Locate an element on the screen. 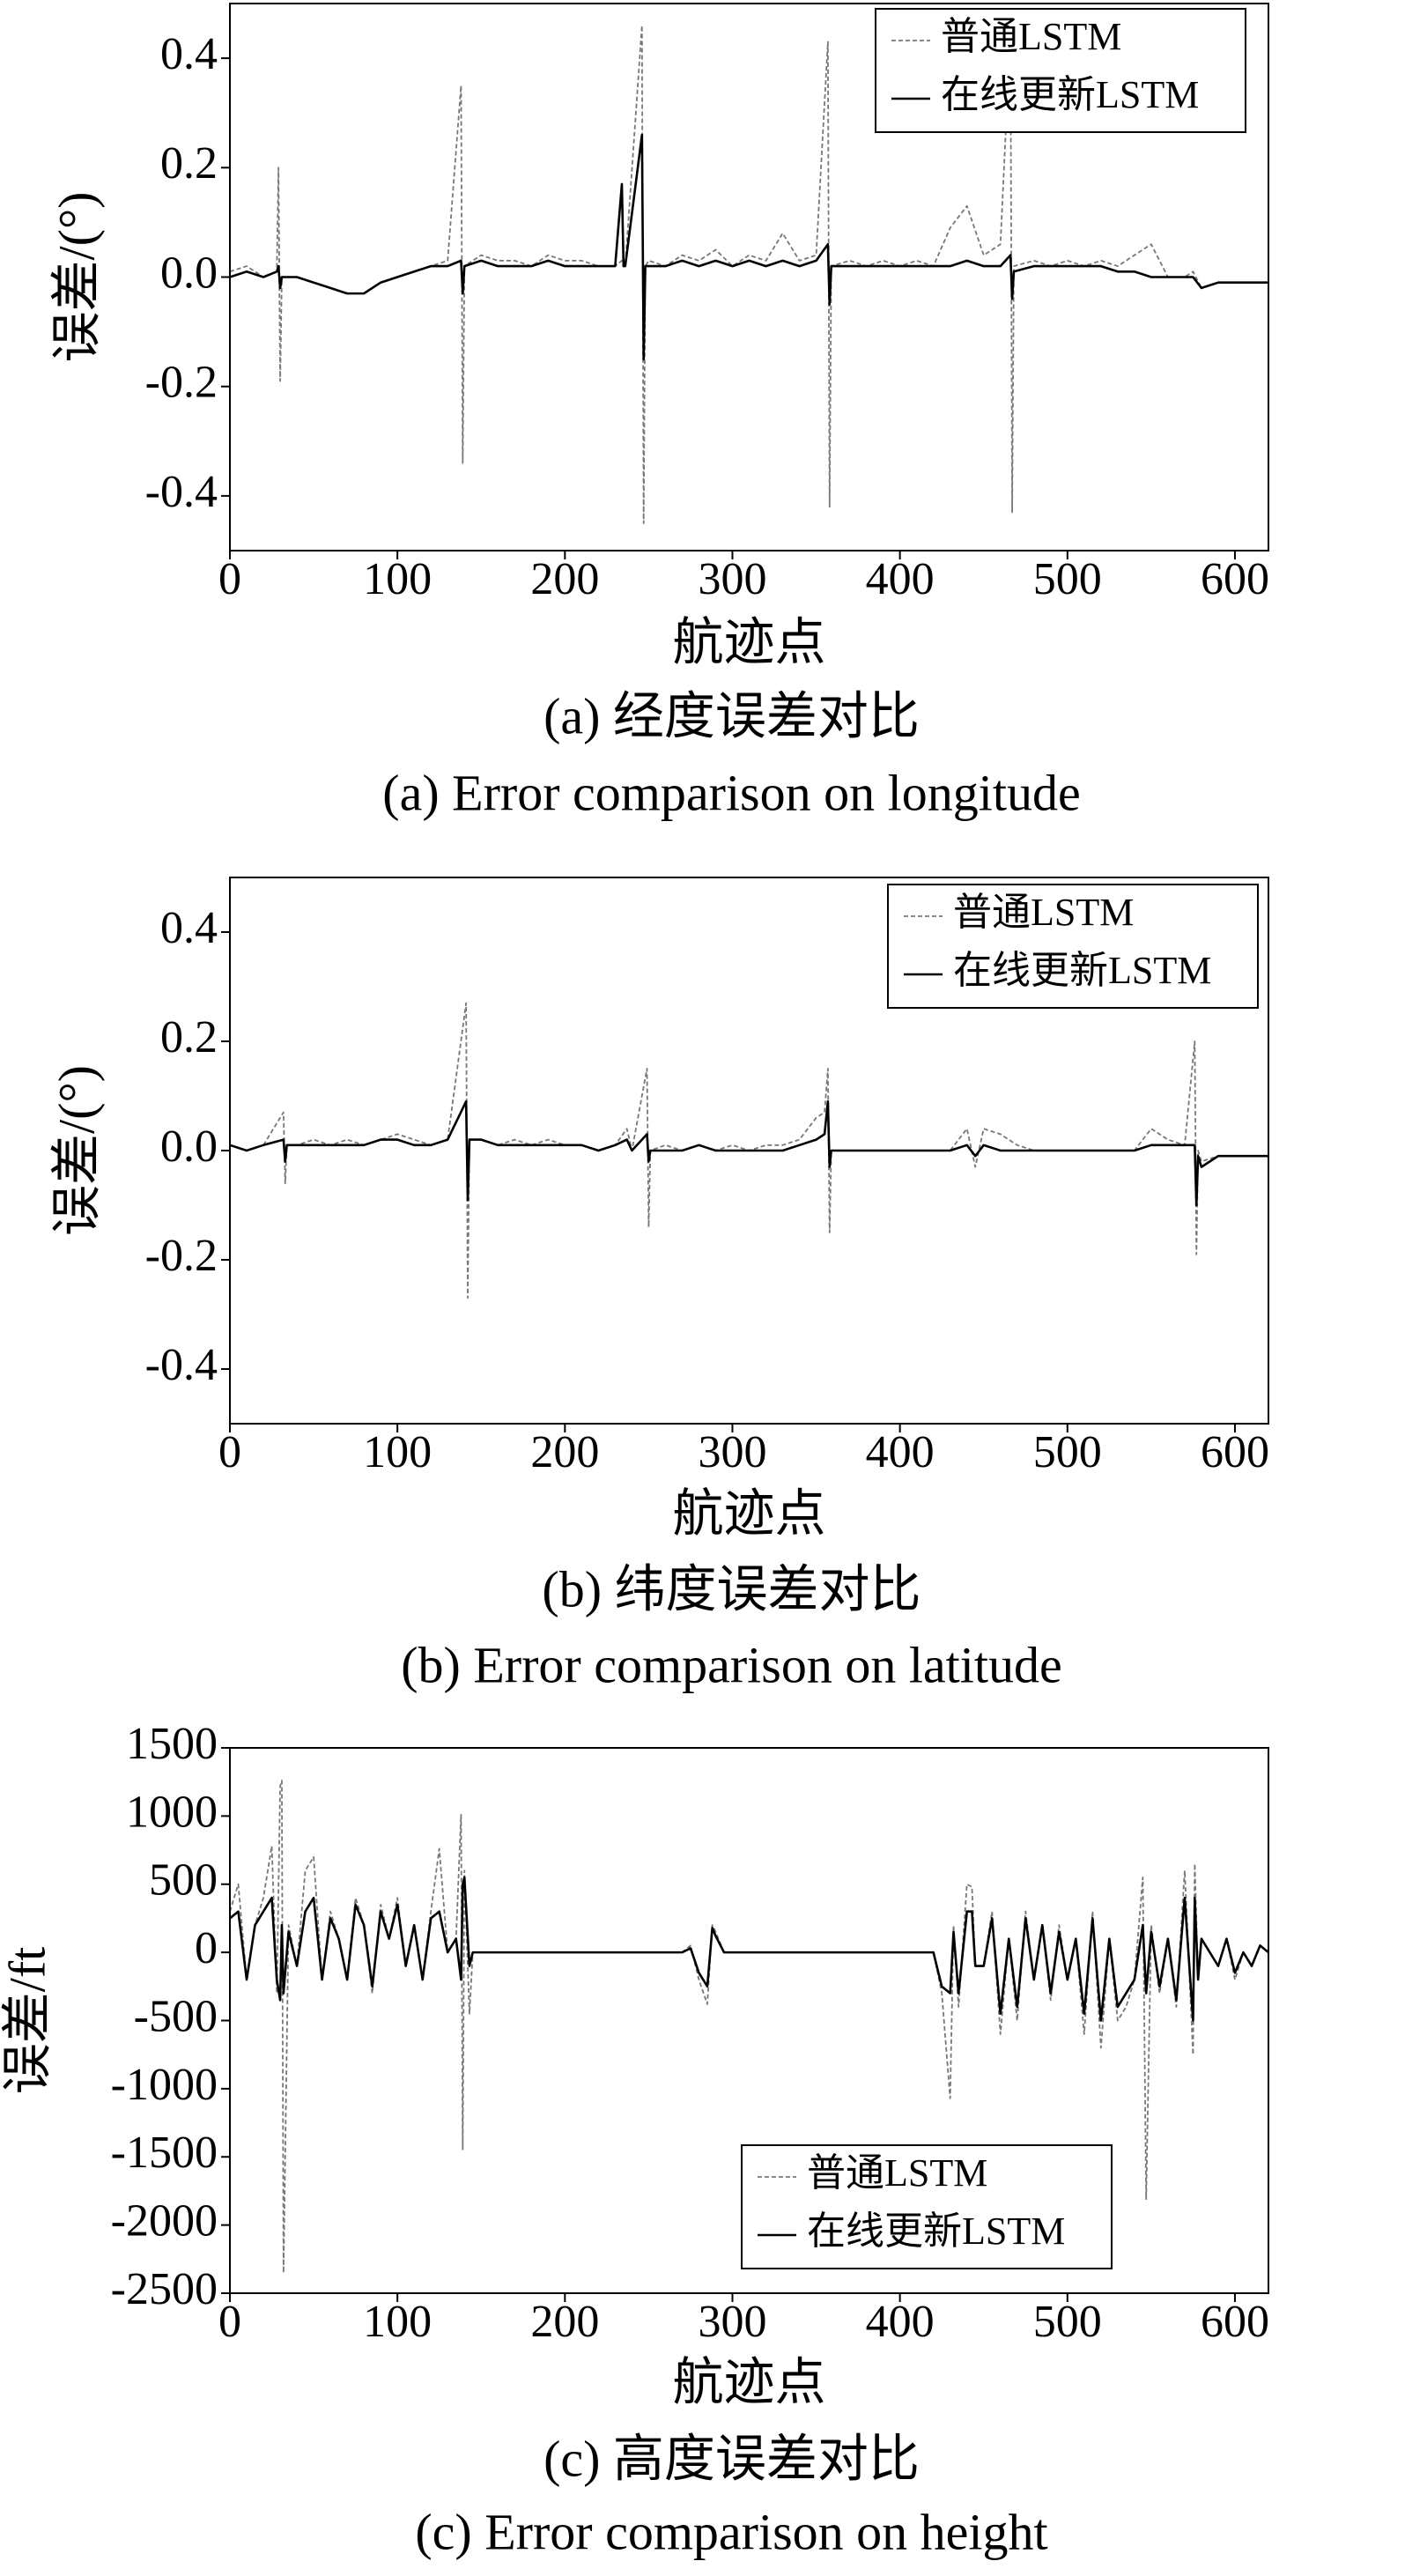 This screenshot has width=1427, height=2576. y-tick-label: -500 is located at coordinates (176, 2016).